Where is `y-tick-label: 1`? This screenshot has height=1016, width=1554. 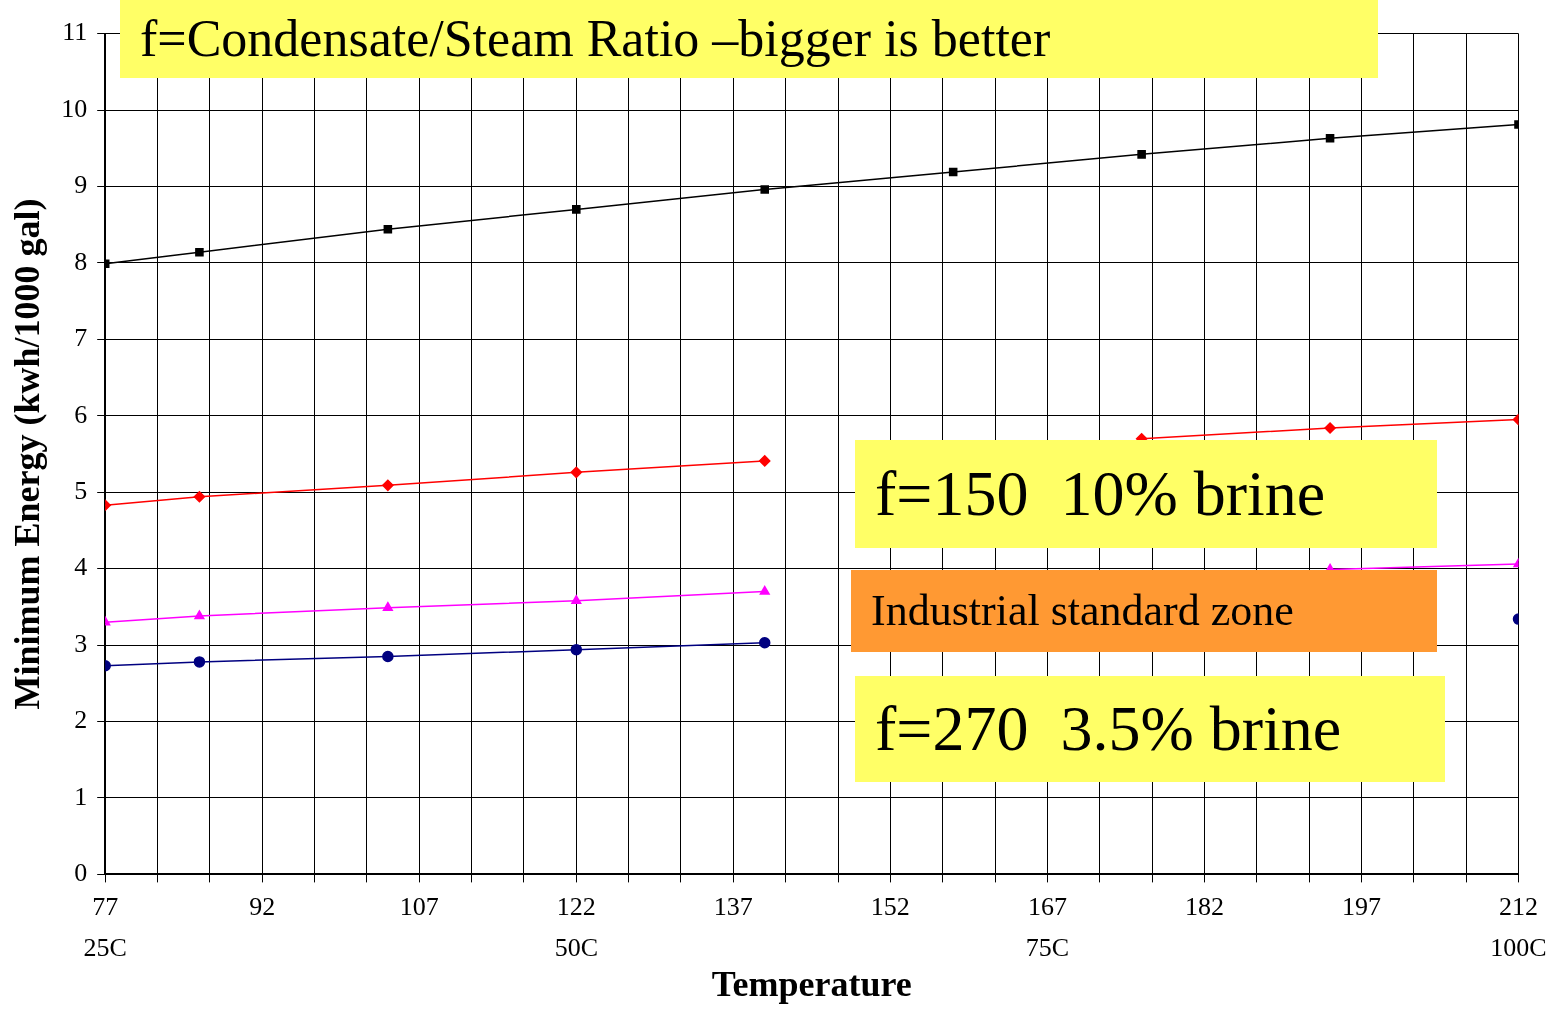
y-tick-label: 1 is located at coordinates (81, 796).